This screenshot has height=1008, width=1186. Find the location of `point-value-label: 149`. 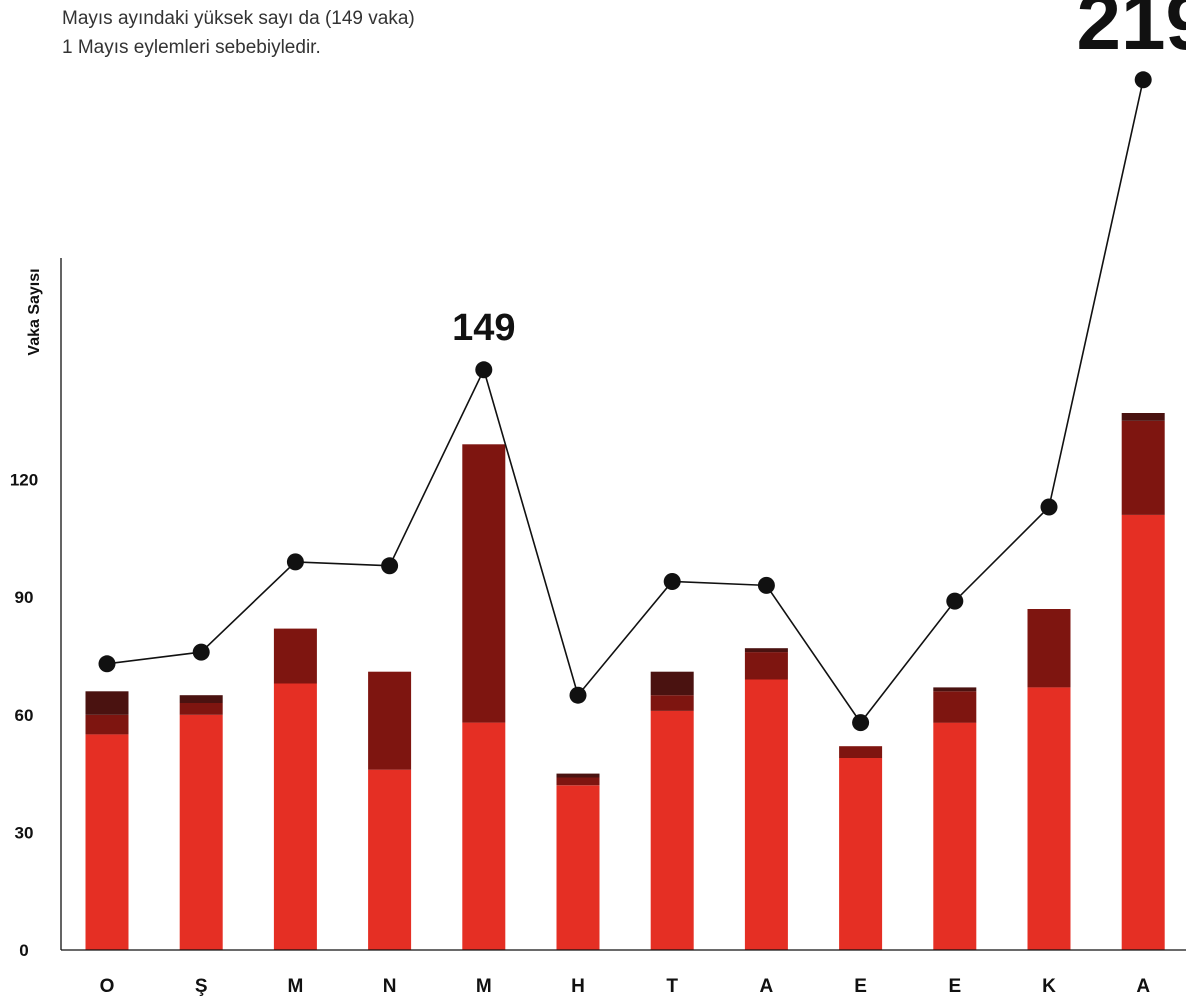

point-value-label: 149 is located at coordinates (483, 328).